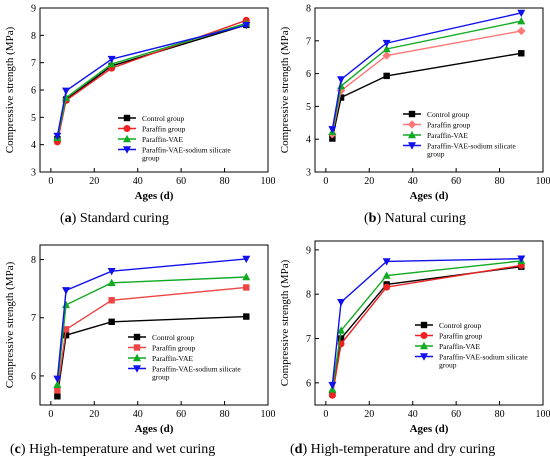 This screenshot has width=550, height=465. Describe the element at coordinates (393, 449) in the screenshot. I see `caption-d: (d) High-temperature and dry curing` at that location.